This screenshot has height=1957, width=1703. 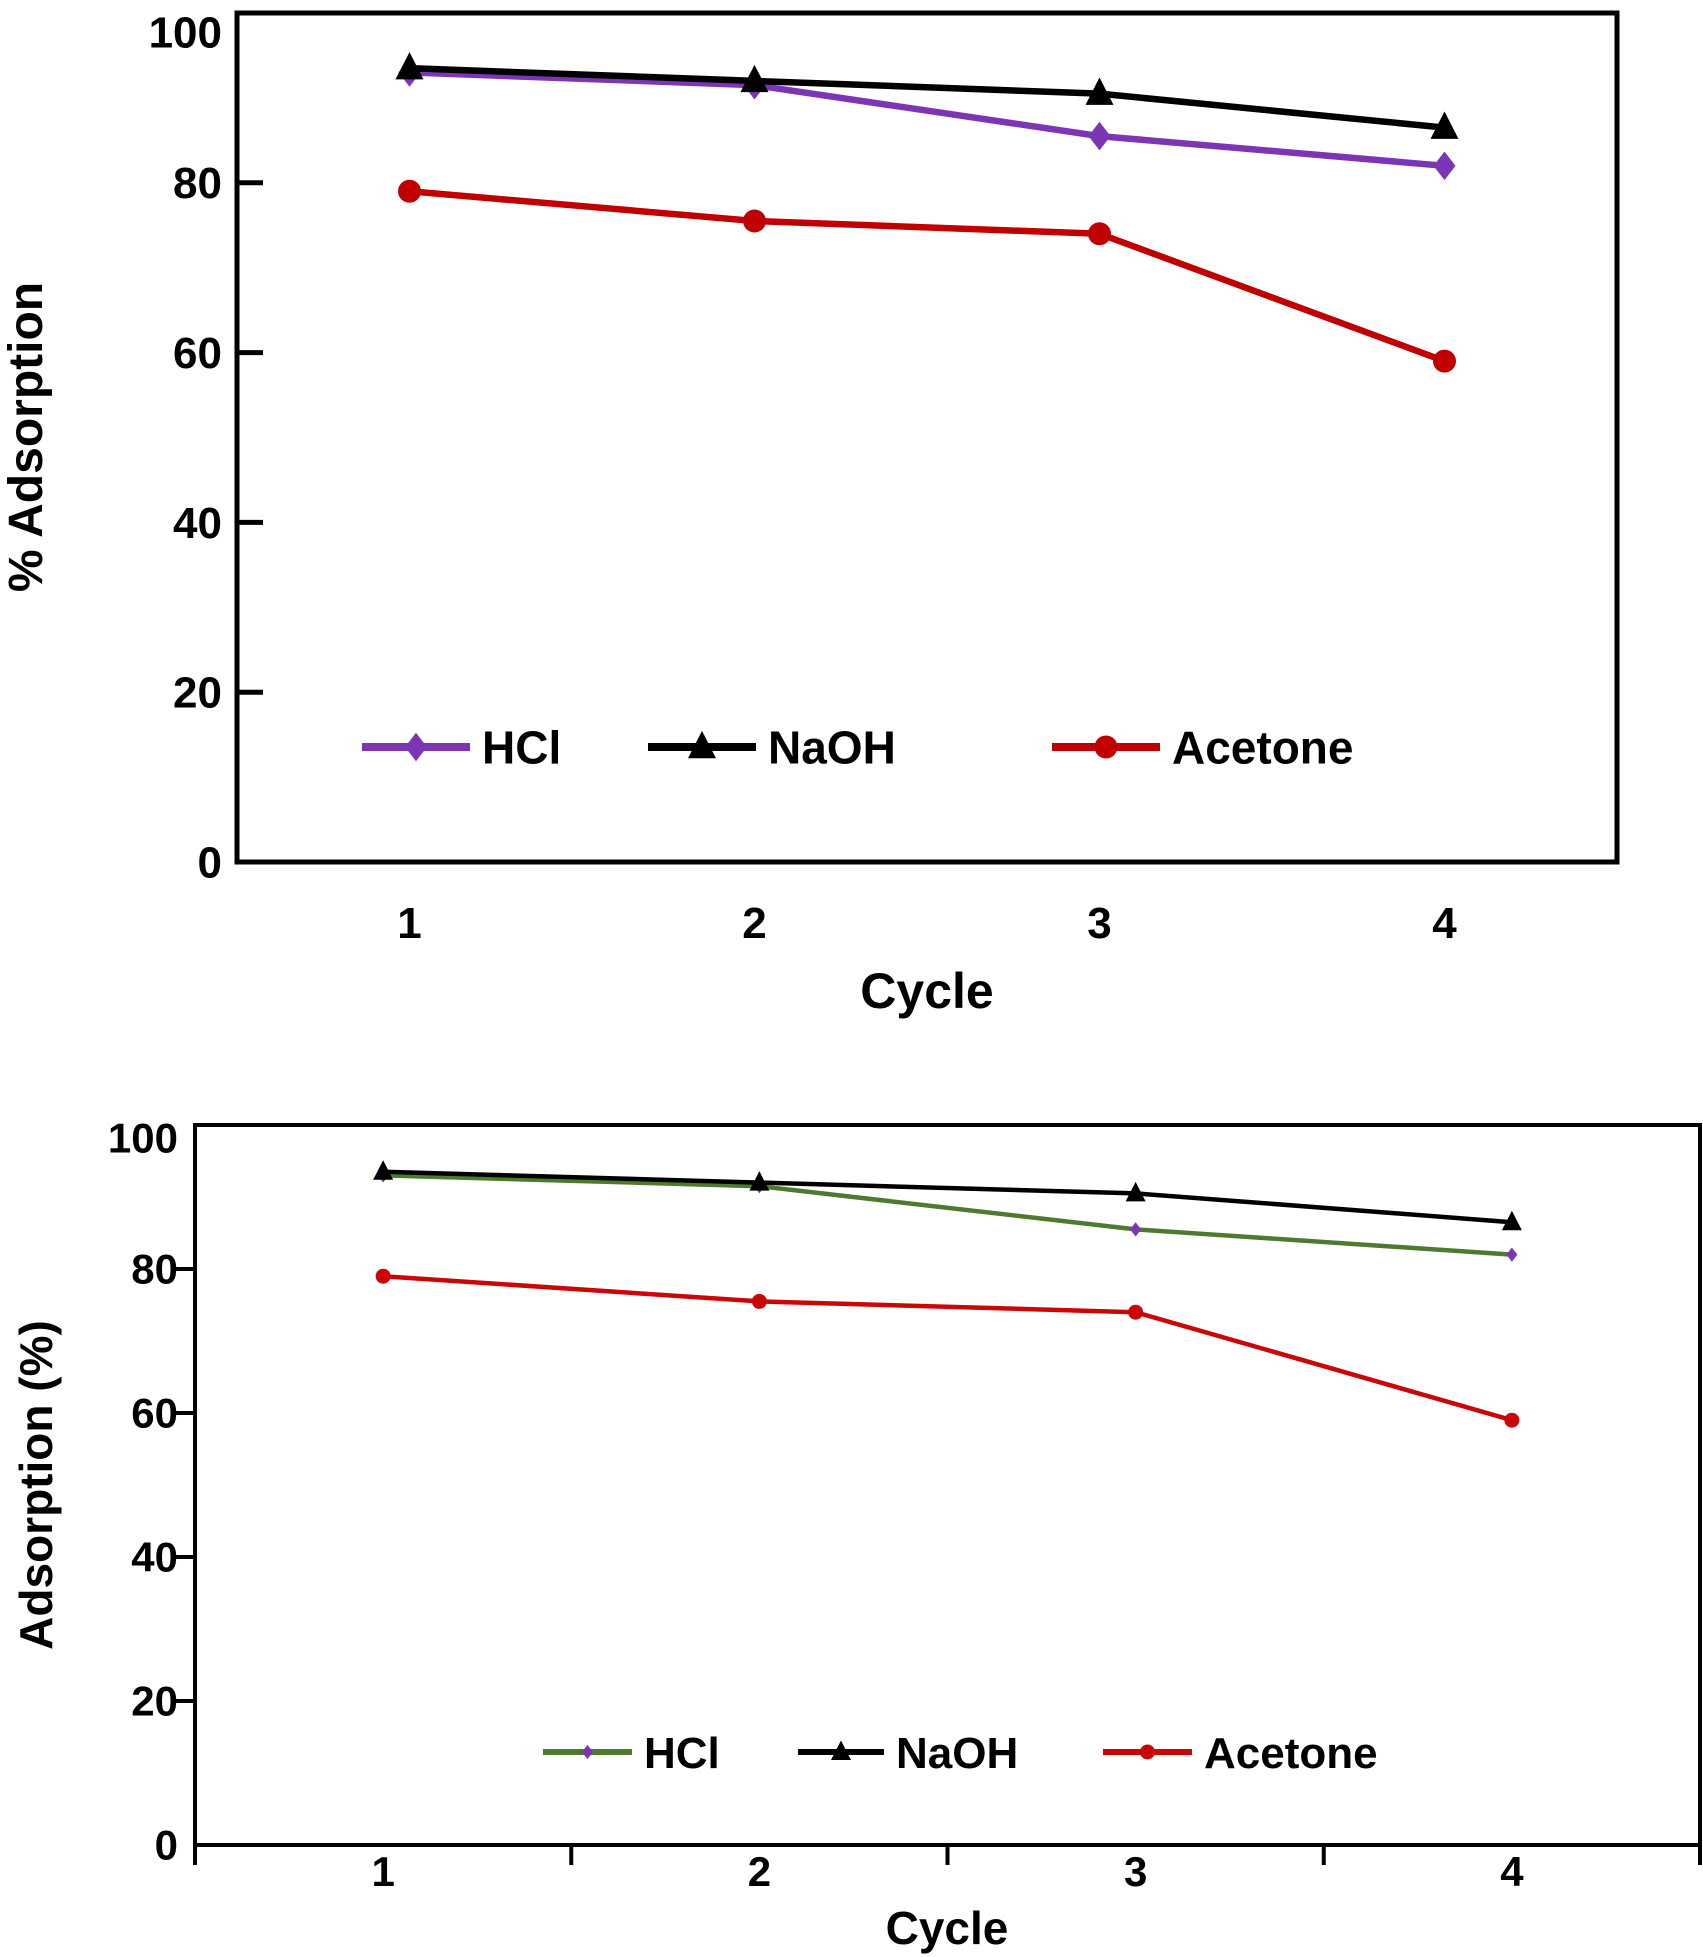 I want to click on bottom-chart-x-tick-label: 3, so click(x=1135, y=1871).